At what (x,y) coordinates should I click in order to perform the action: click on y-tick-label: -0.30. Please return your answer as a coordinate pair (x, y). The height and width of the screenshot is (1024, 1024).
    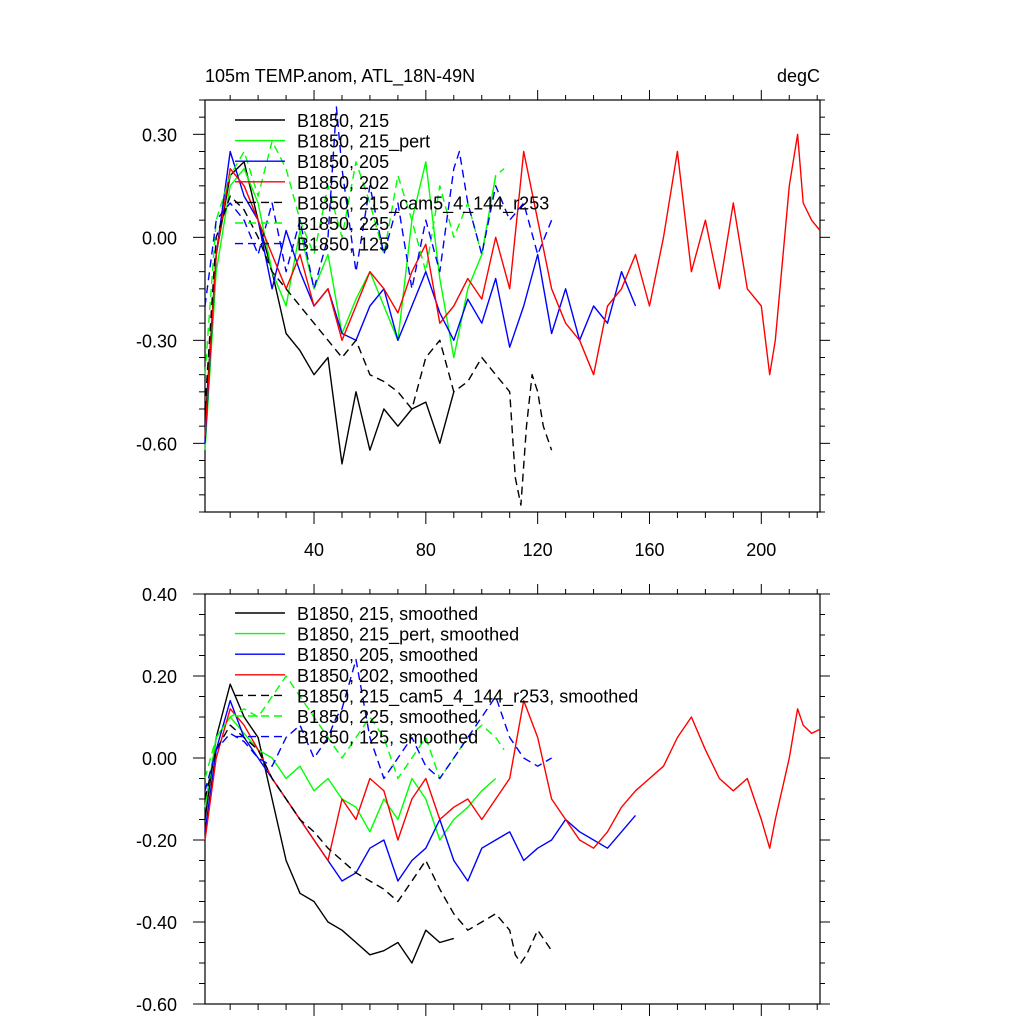
    Looking at the image, I should click on (156, 341).